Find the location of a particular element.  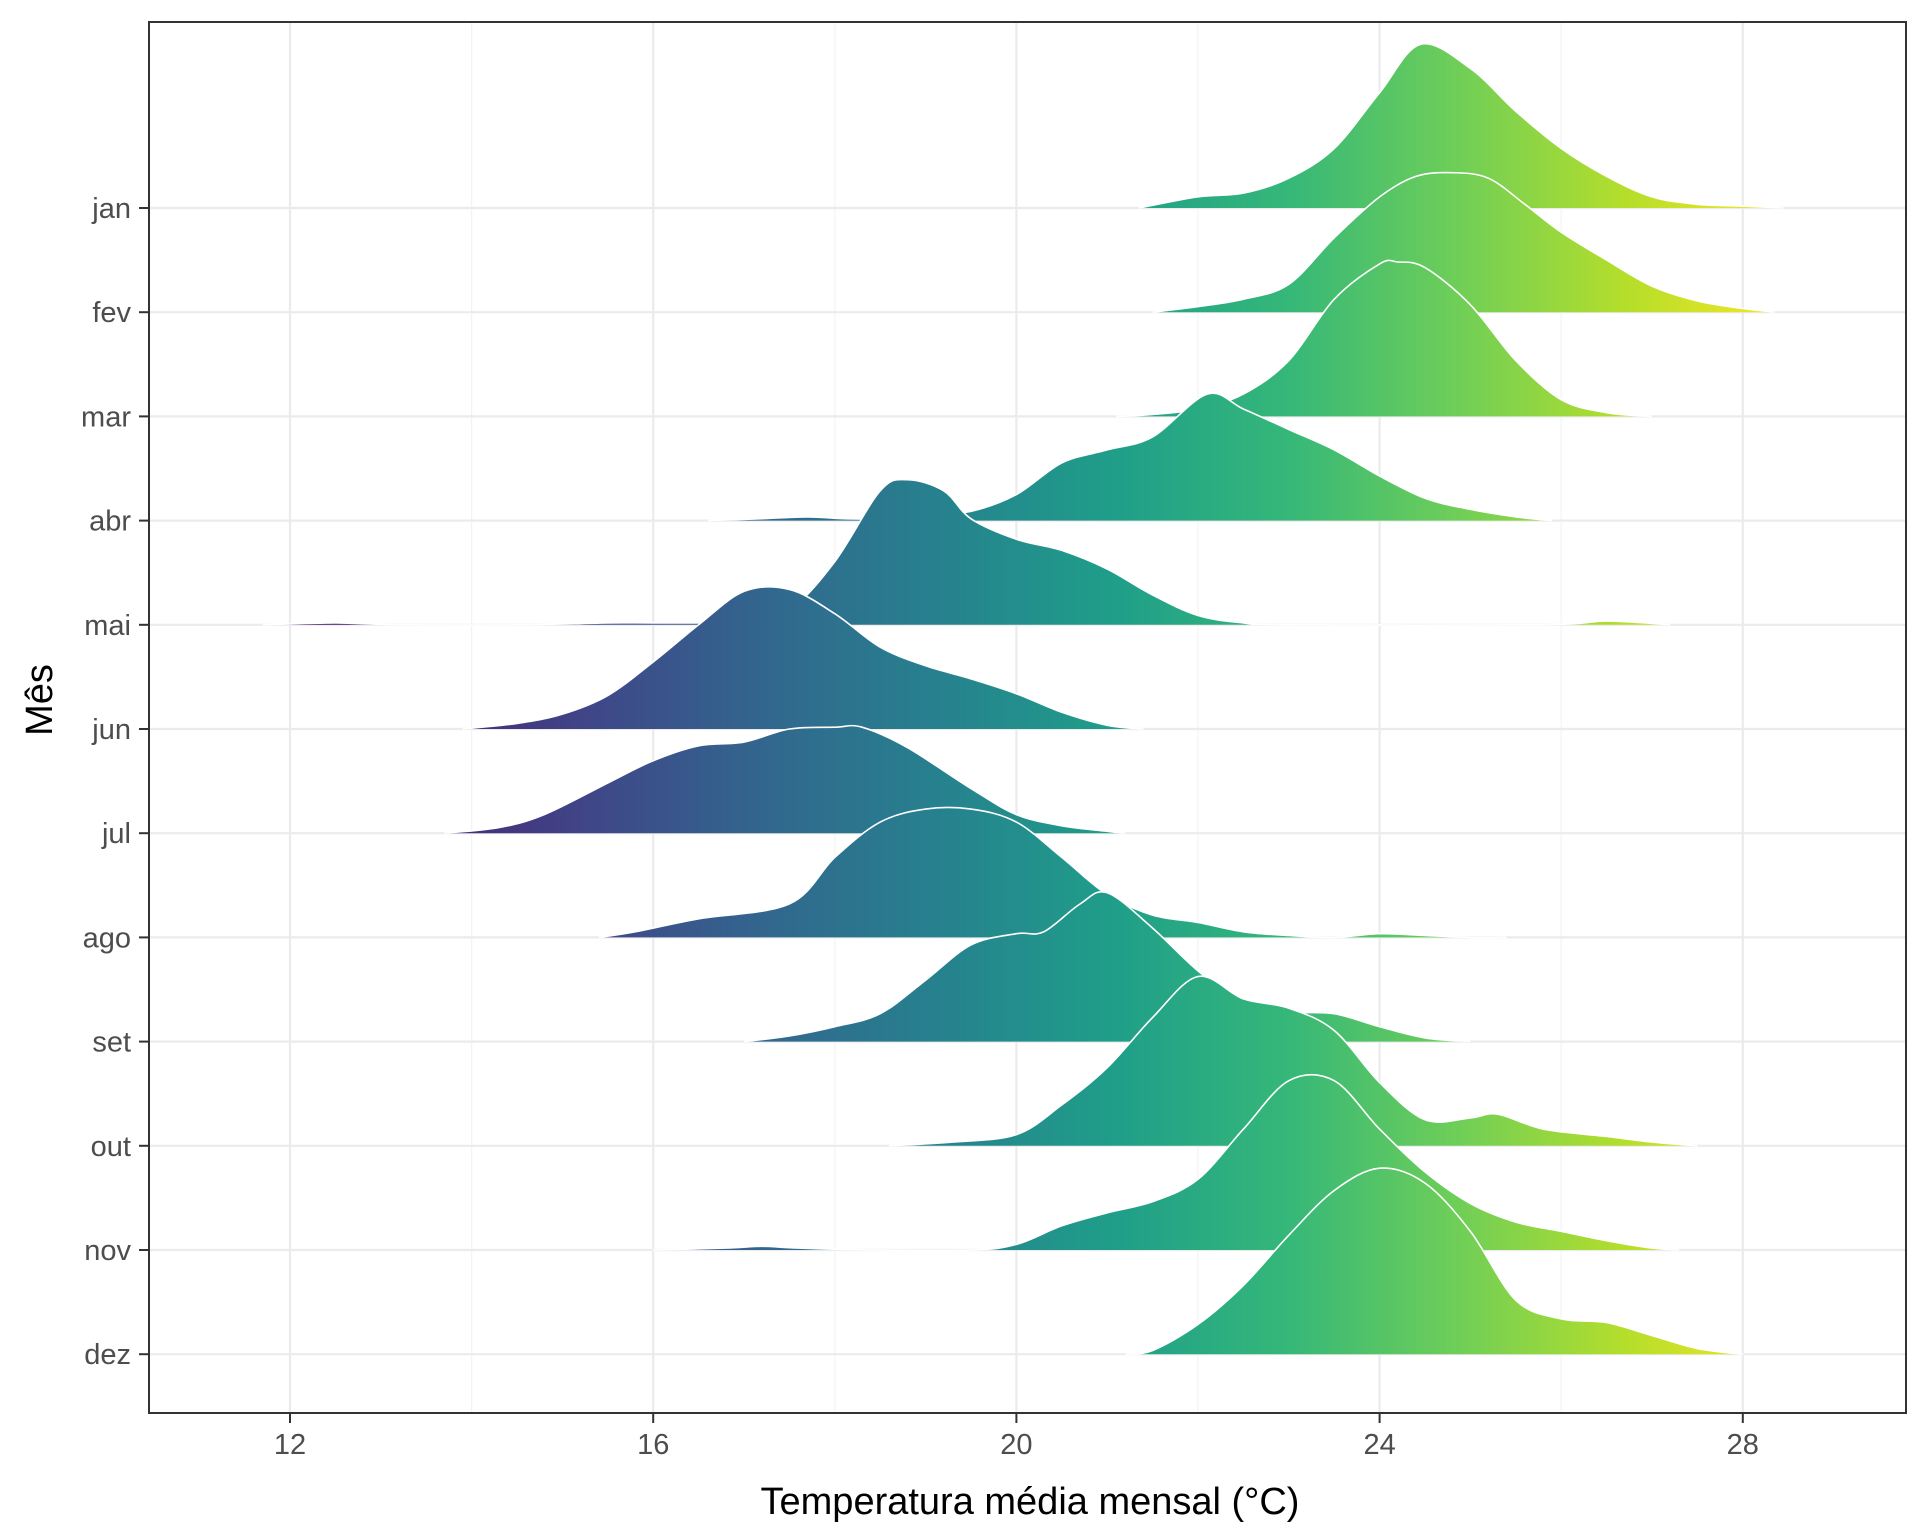

ridge-ago is located at coordinates (1052, 872).